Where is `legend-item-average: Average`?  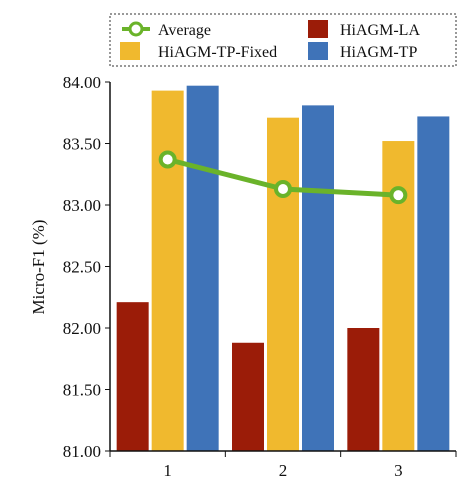 legend-item-average: Average is located at coordinates (166, 30).